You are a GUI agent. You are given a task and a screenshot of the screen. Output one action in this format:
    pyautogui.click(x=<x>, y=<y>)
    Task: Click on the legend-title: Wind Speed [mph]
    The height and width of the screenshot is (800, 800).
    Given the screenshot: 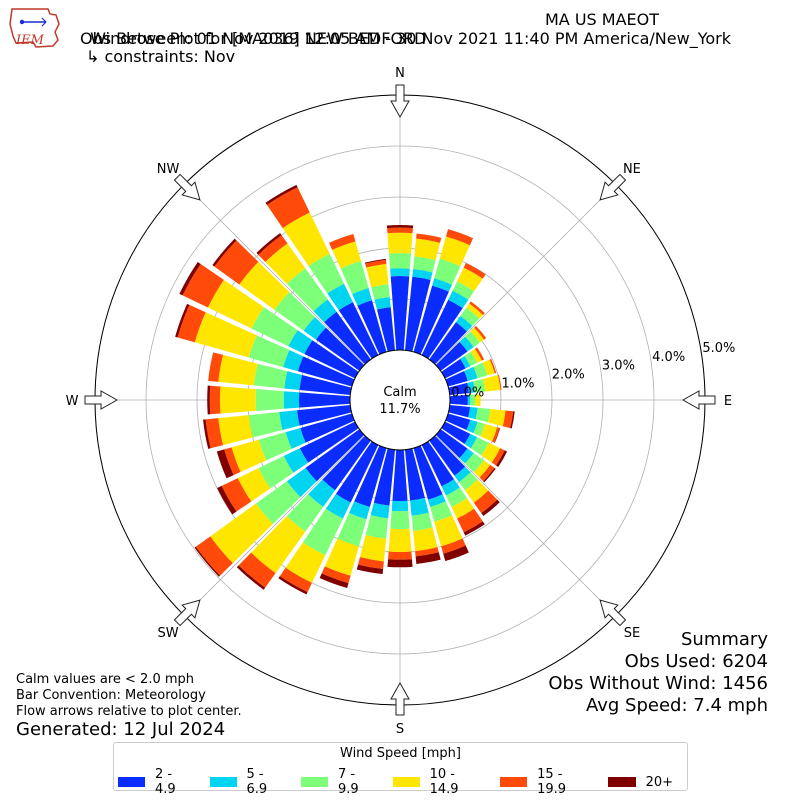 What is the action you would take?
    pyautogui.click(x=400, y=753)
    